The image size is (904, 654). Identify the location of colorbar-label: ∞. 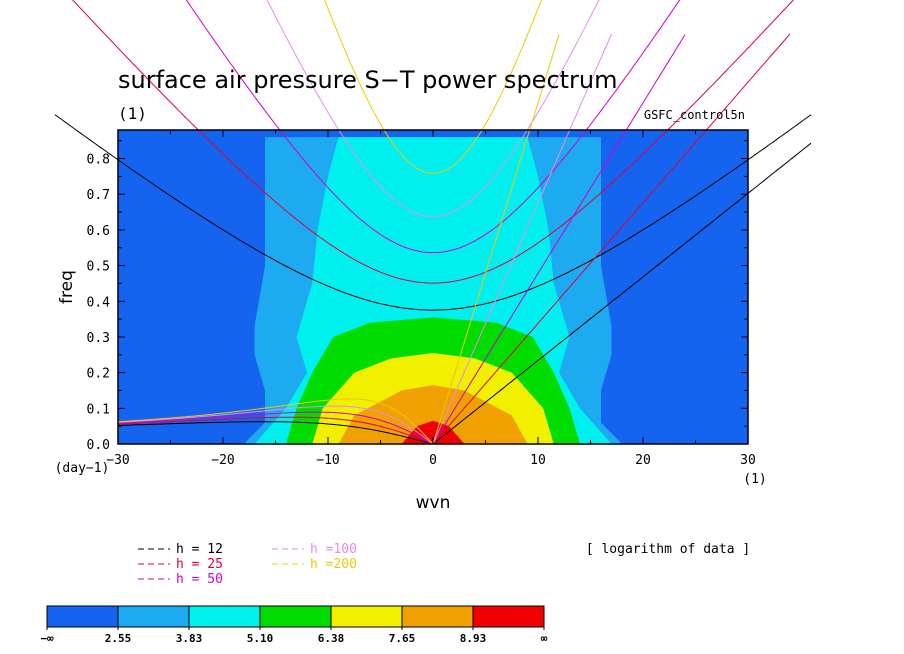
(544, 638).